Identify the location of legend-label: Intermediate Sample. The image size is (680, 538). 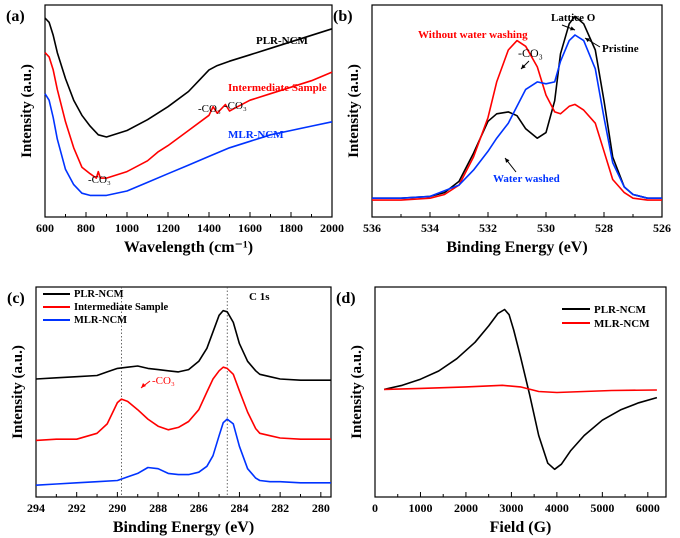
(121, 307).